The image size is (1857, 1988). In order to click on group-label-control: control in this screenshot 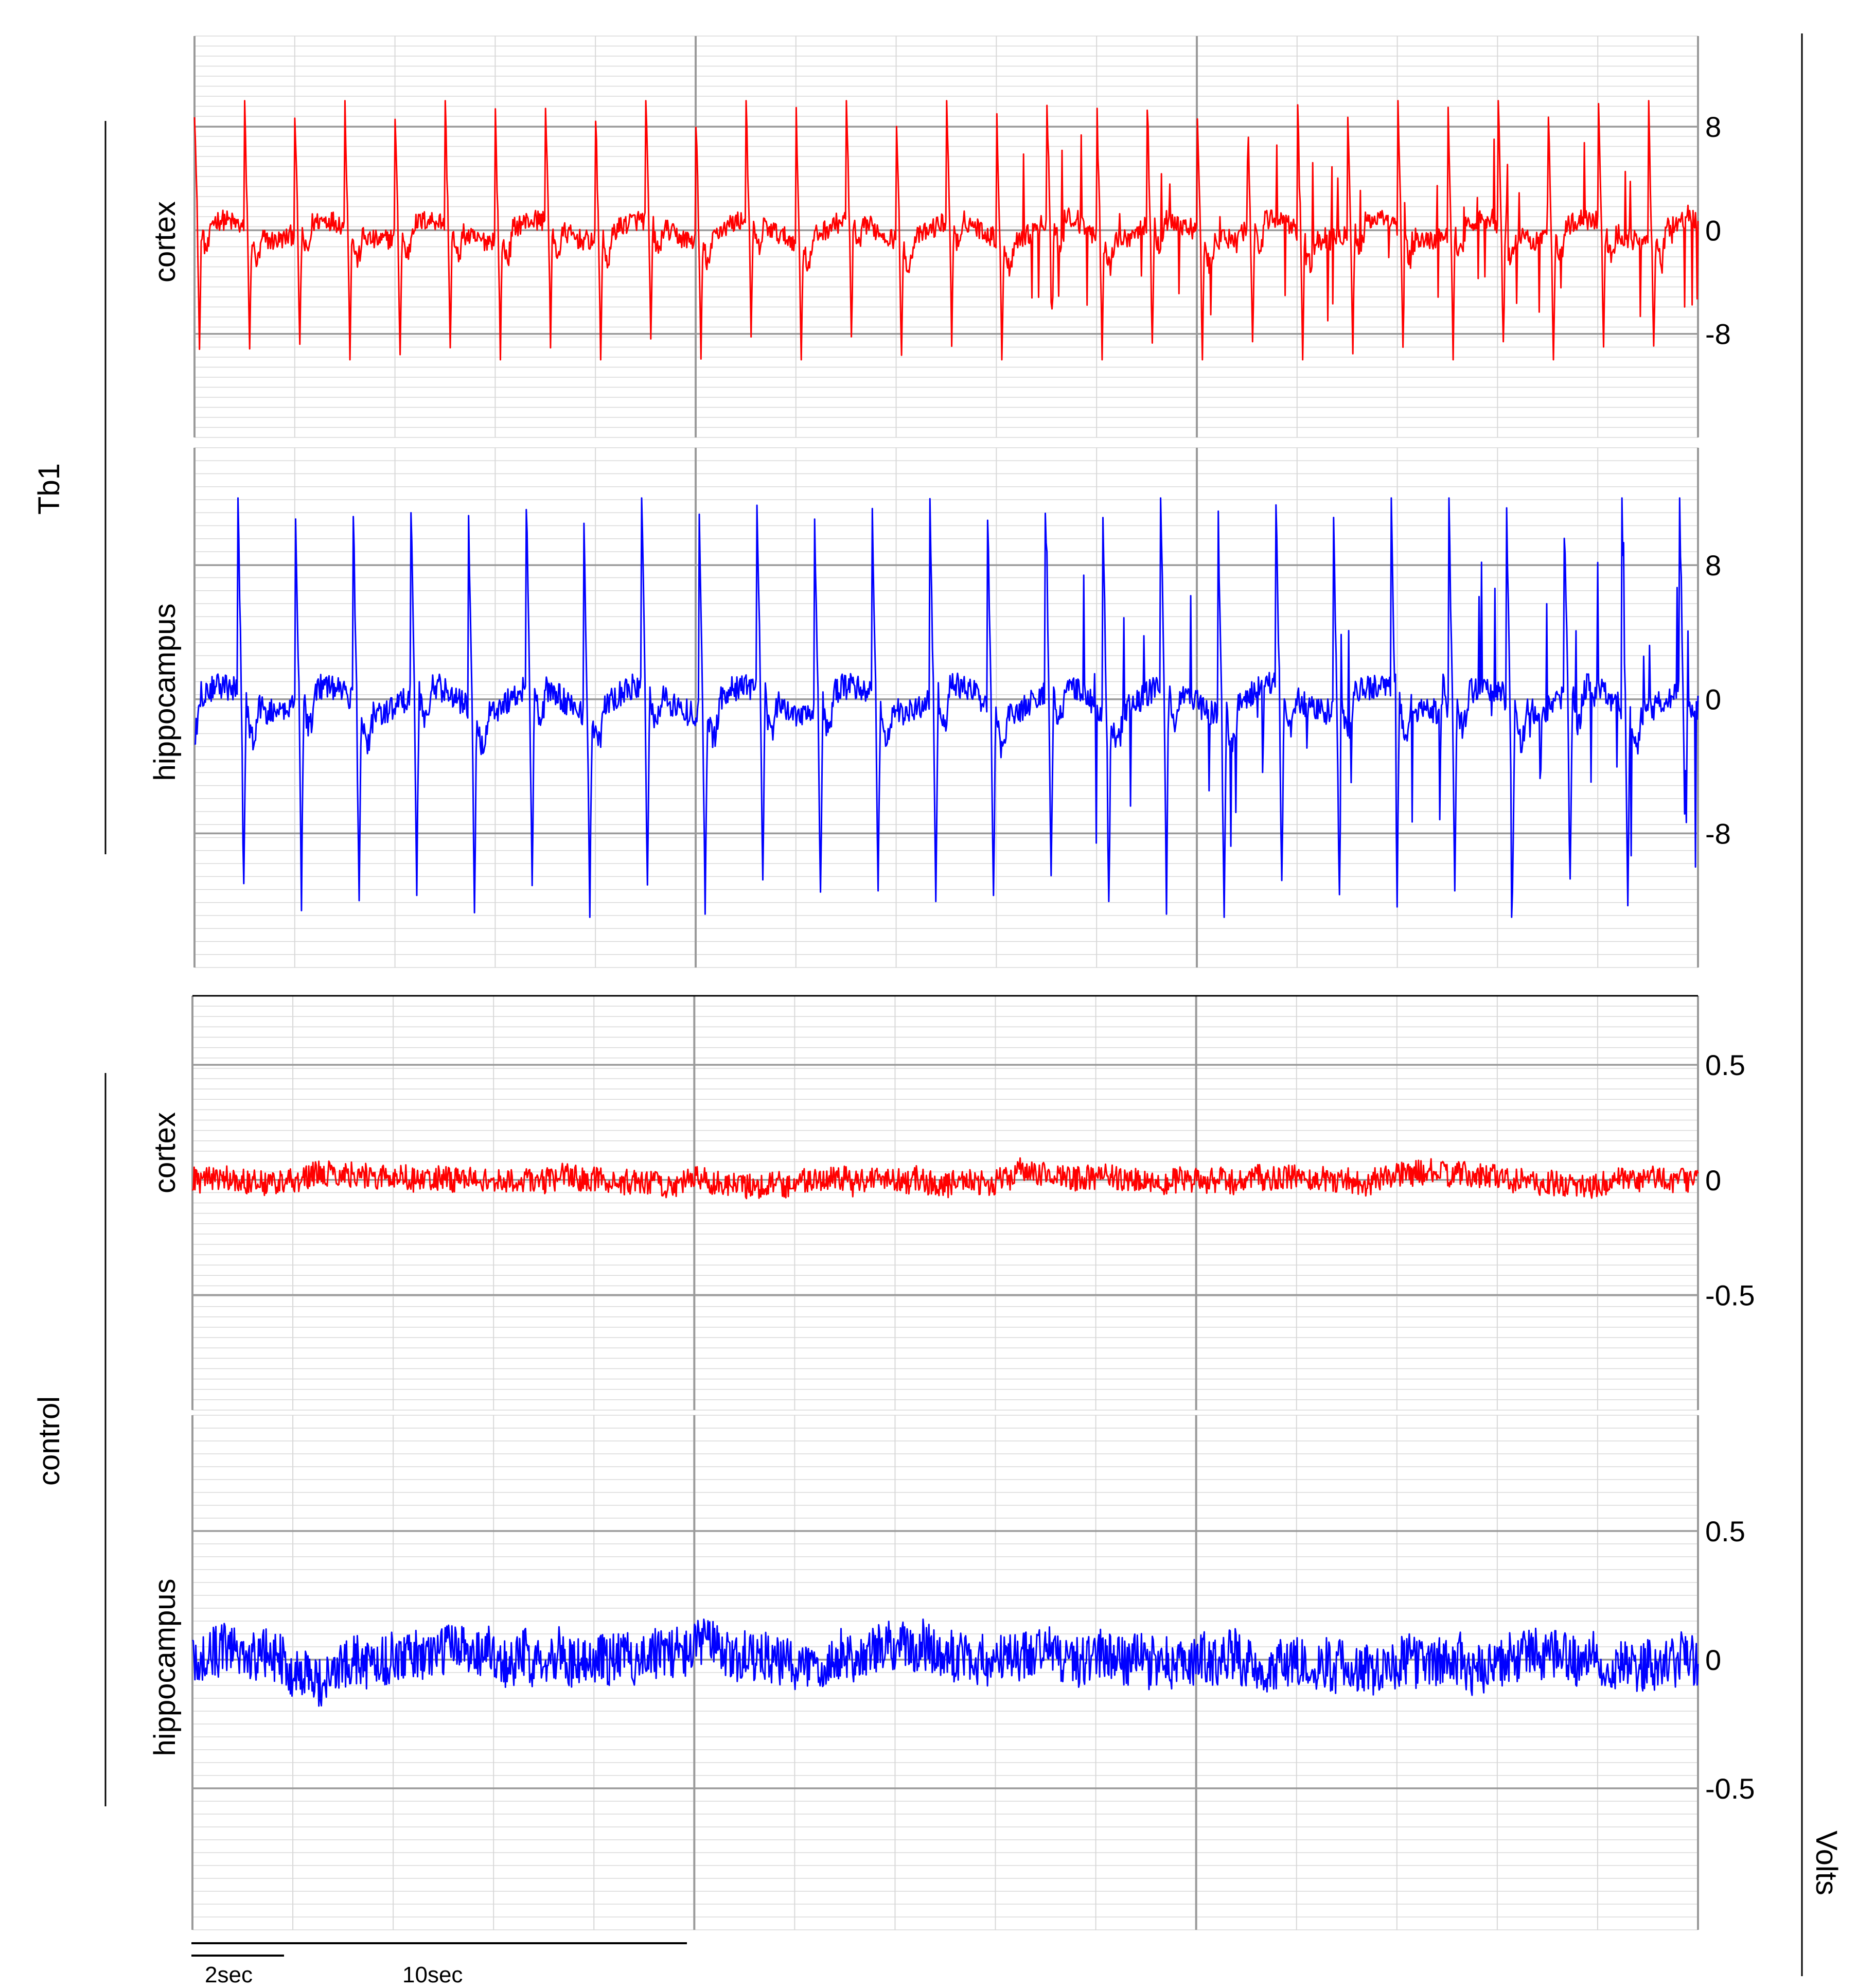, I will do `click(49, 1441)`.